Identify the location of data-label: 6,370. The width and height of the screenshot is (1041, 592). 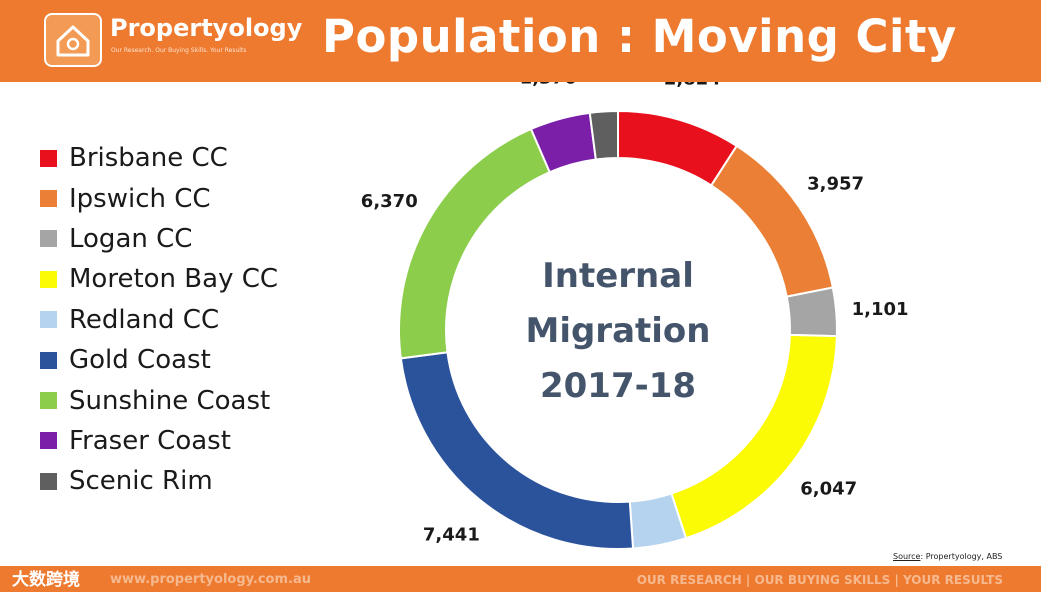
(389, 201).